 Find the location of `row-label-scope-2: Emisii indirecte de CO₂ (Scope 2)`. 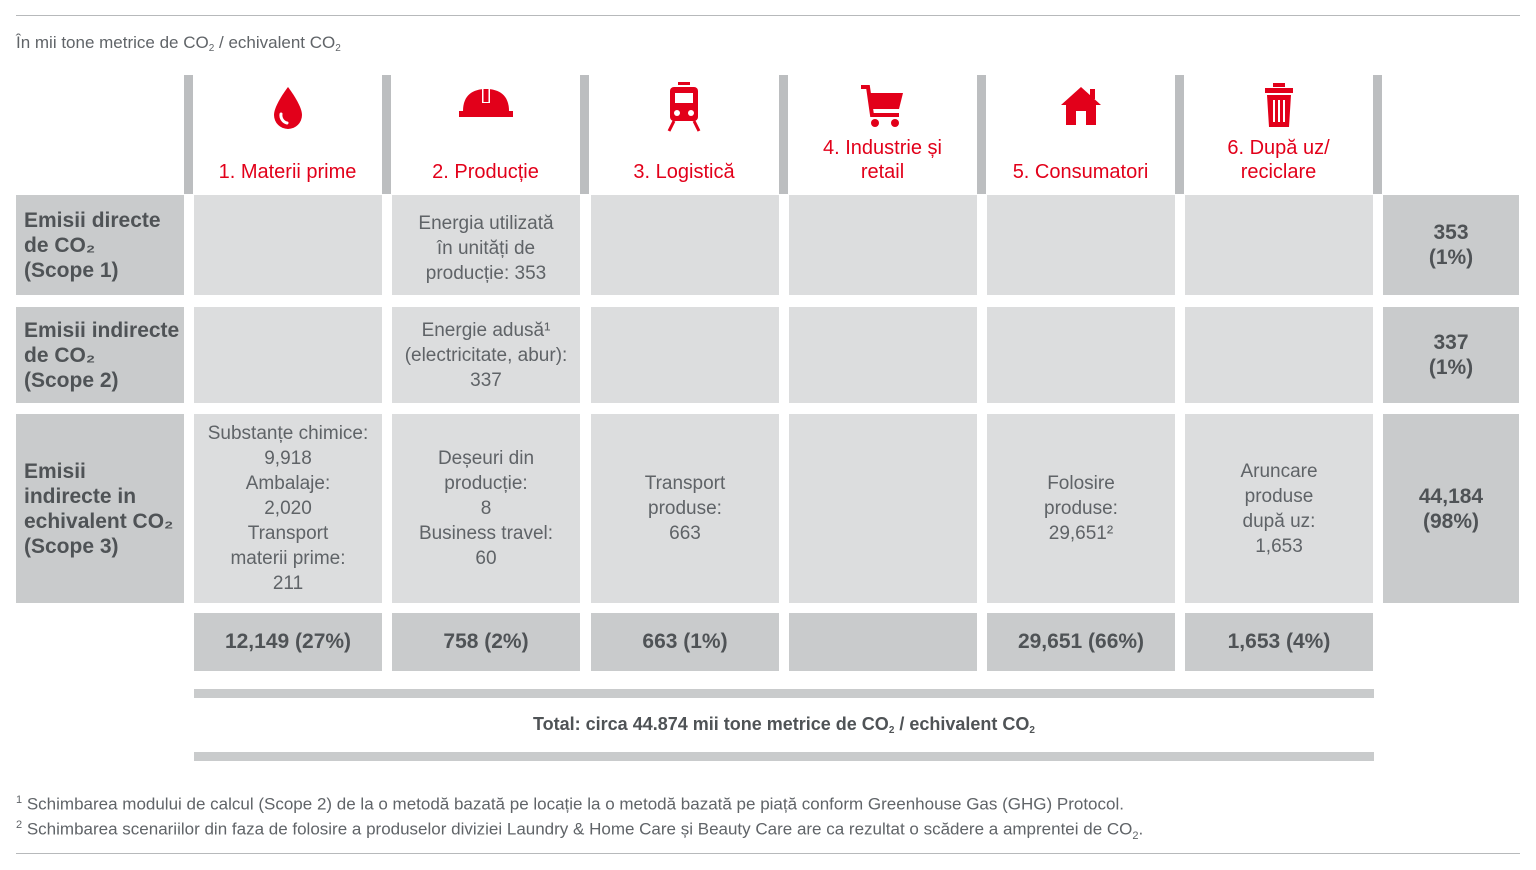

row-label-scope-2: Emisii indirecte de CO₂ (Scope 2) is located at coordinates (100, 355).